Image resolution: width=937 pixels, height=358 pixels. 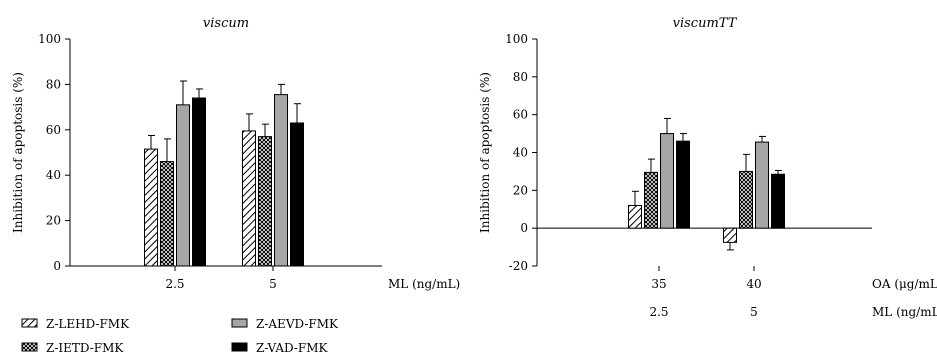 What do you see at coordinates (226, 23) in the screenshot?
I see `chart-title: viscum` at bounding box center [226, 23].